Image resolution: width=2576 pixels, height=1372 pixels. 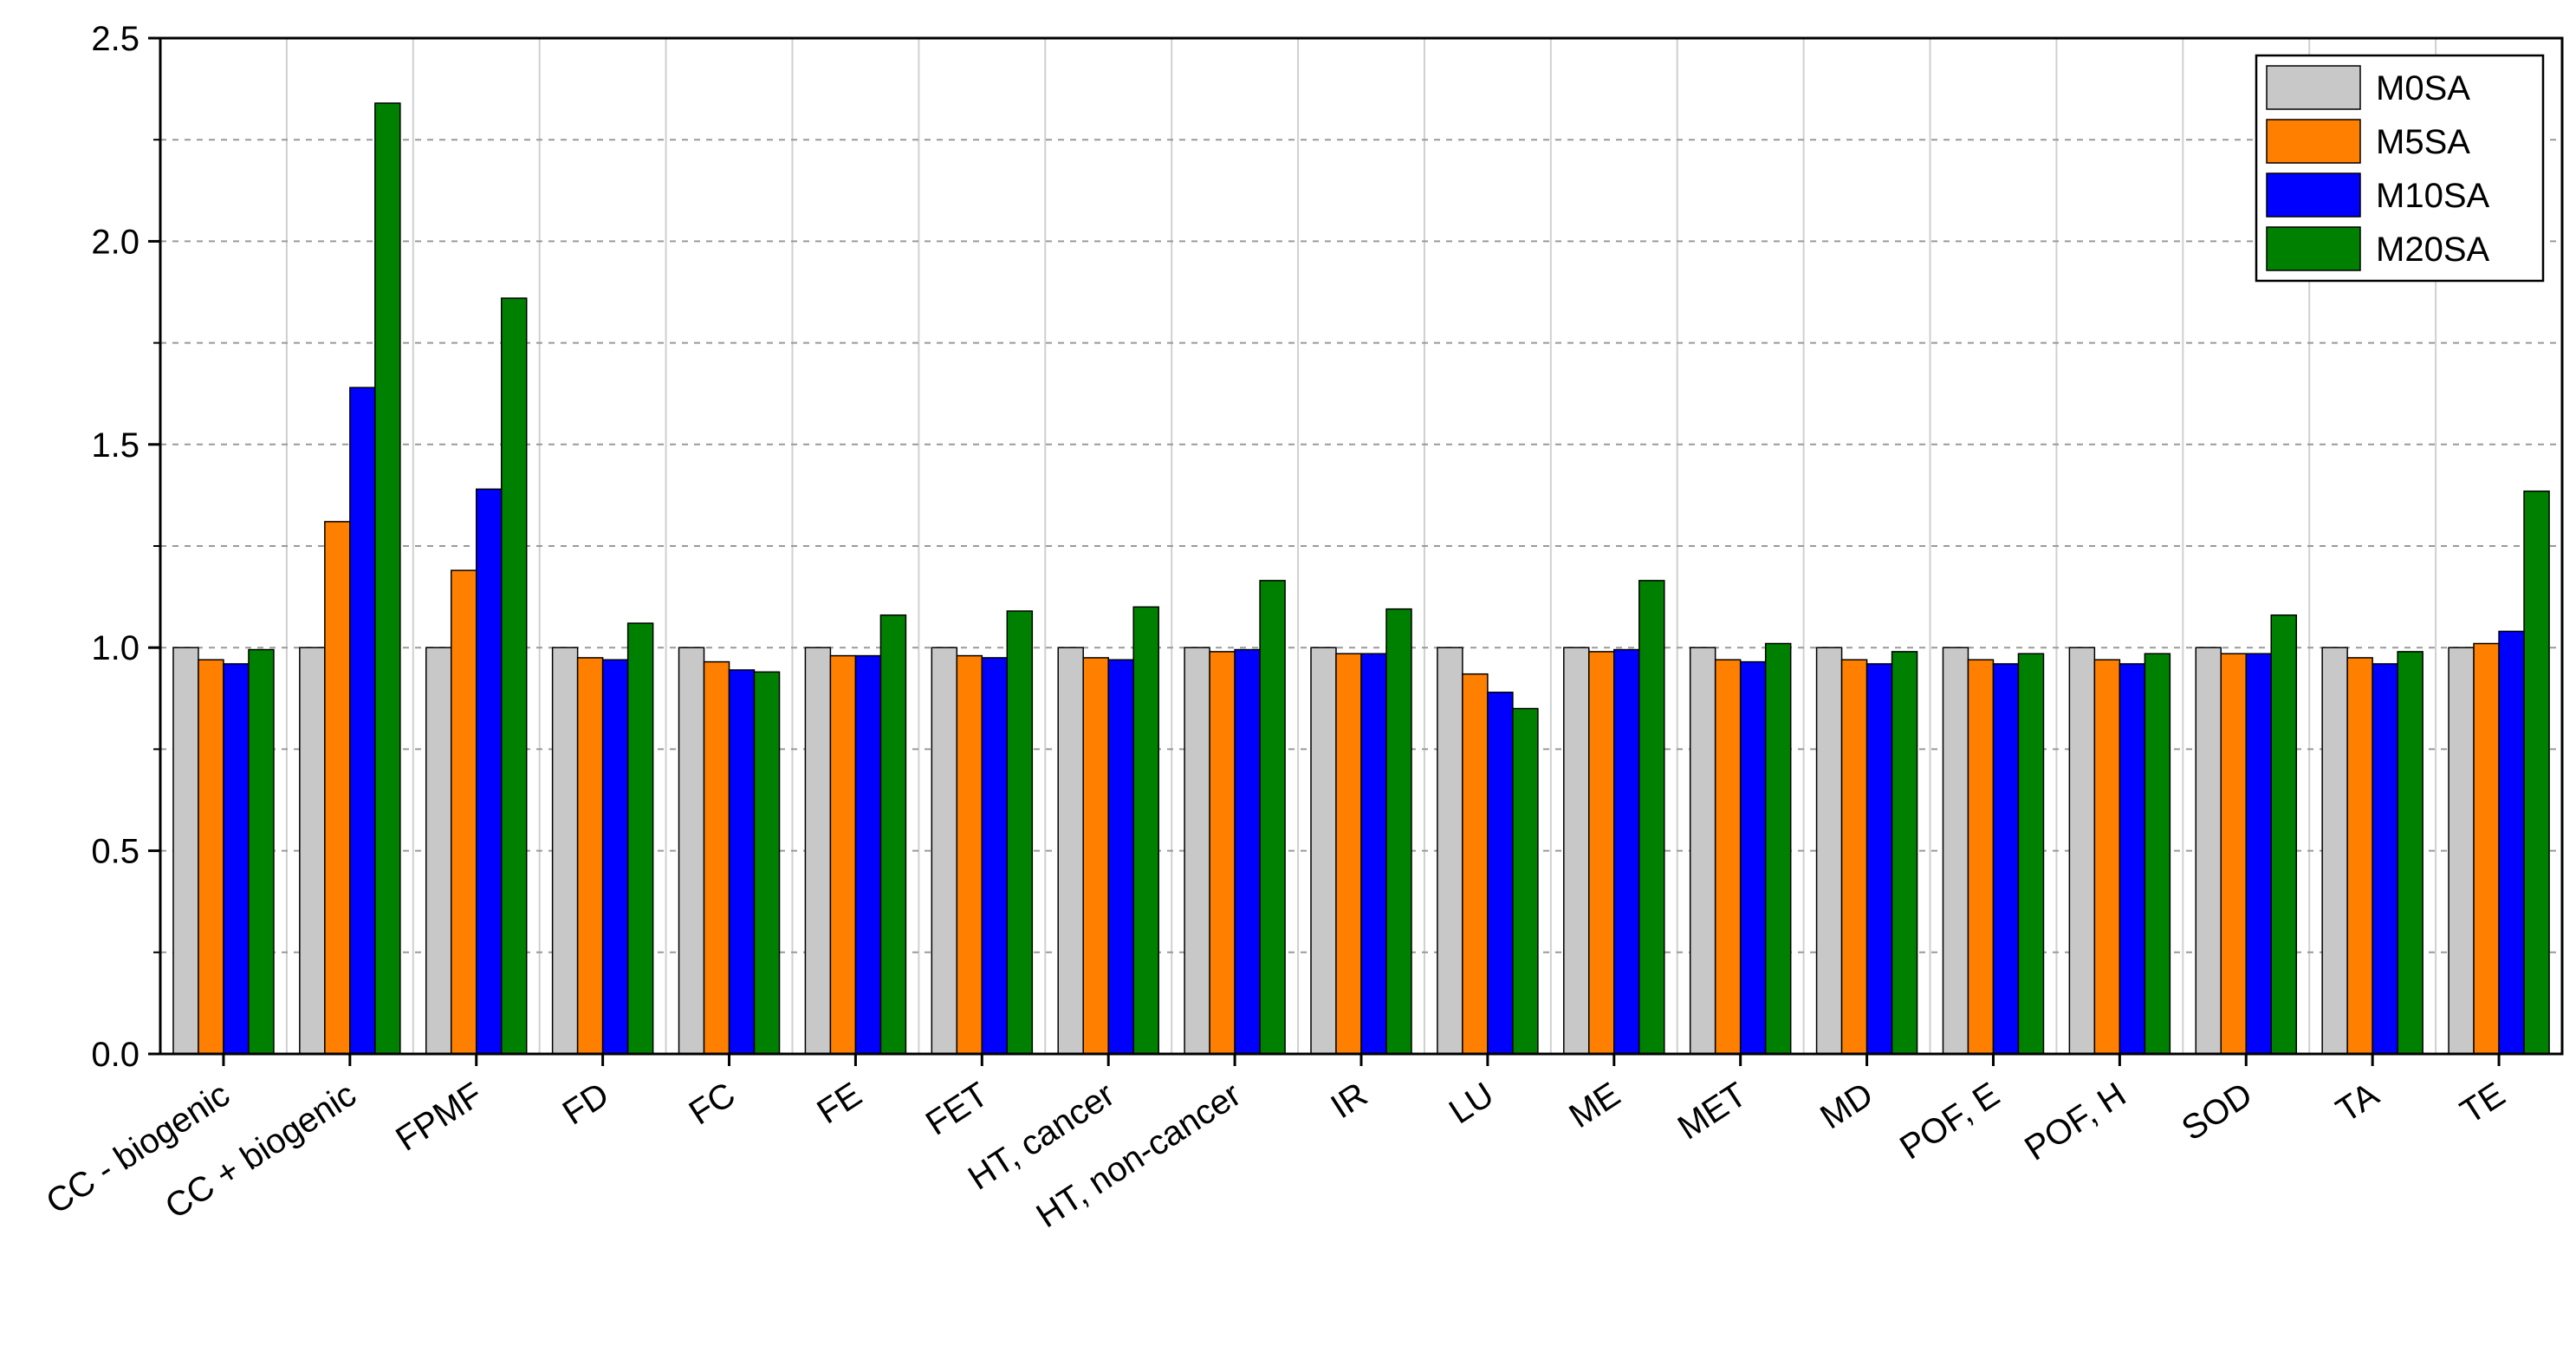 What do you see at coordinates (1847, 1107) in the screenshot?
I see `category-label: MD` at bounding box center [1847, 1107].